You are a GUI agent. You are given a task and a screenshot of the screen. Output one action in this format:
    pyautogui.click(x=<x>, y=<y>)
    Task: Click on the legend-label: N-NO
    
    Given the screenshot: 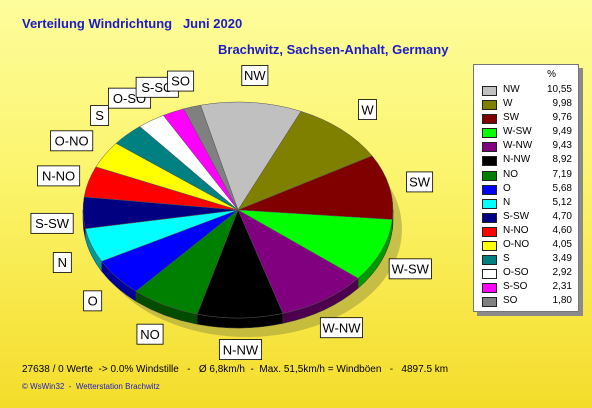 What is the action you would take?
    pyautogui.click(x=516, y=230)
    